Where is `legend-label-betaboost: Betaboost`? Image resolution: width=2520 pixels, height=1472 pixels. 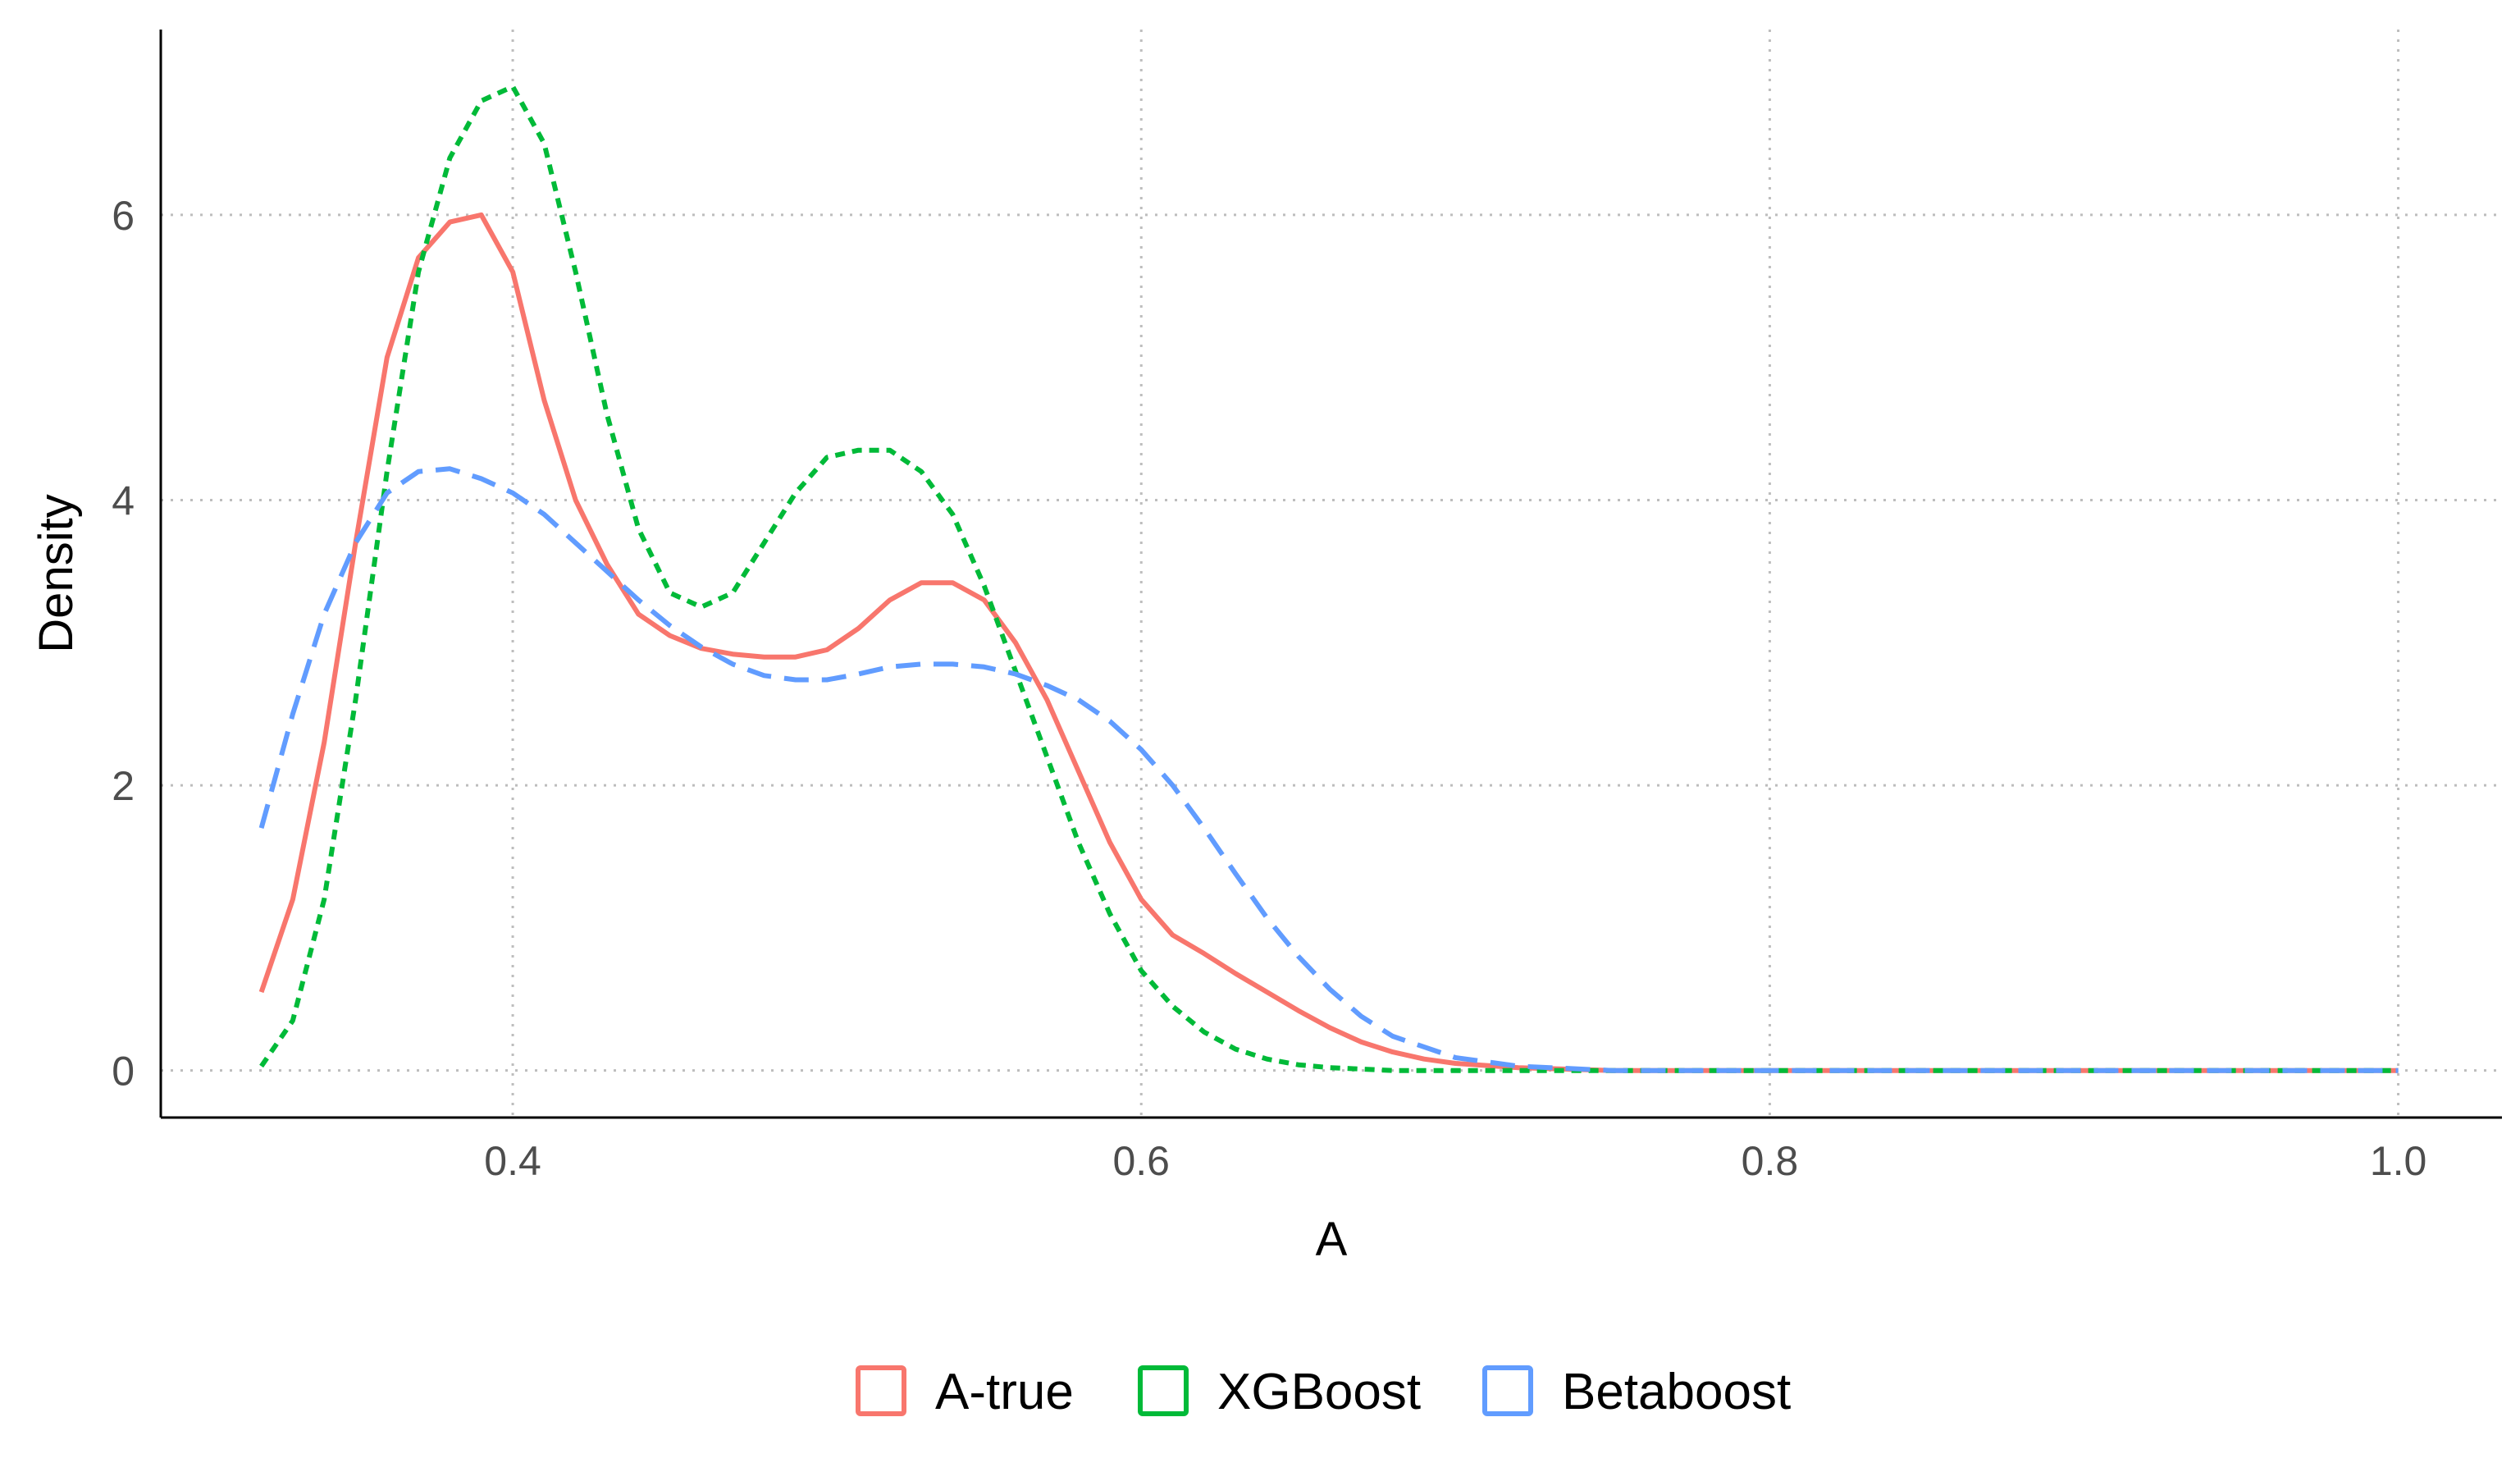 legend-label-betaboost: Betaboost is located at coordinates (1677, 1392).